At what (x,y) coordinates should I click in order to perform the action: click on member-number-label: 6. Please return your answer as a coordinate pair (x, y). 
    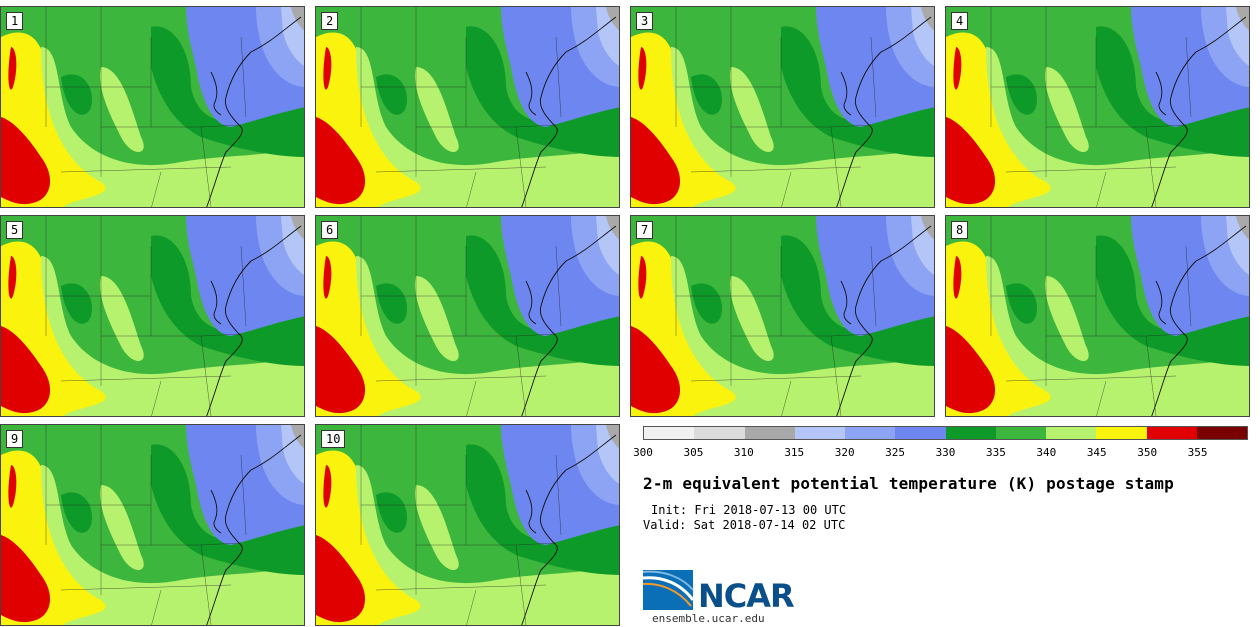
    Looking at the image, I should click on (330, 230).